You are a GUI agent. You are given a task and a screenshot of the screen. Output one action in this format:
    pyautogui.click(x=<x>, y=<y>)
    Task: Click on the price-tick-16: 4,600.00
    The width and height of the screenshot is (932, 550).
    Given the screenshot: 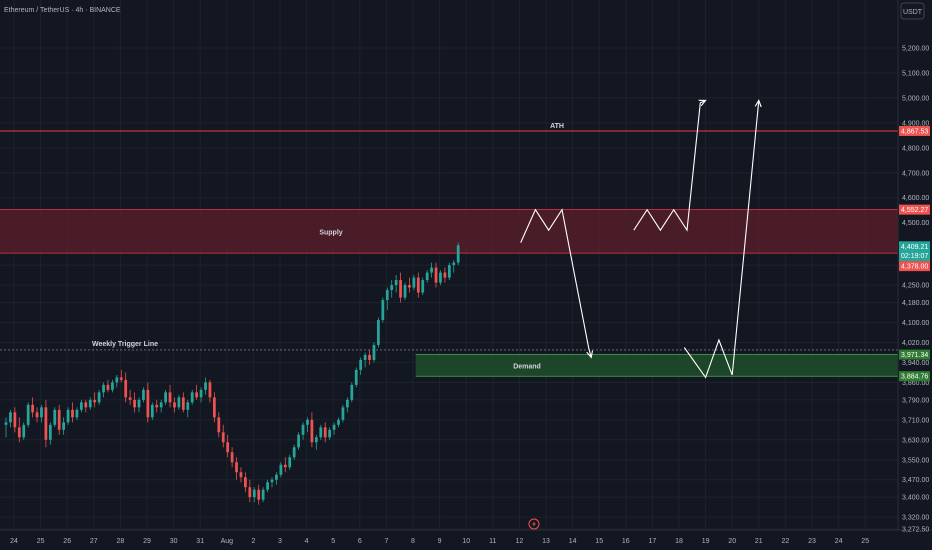 What is the action you would take?
    pyautogui.click(x=915, y=198)
    